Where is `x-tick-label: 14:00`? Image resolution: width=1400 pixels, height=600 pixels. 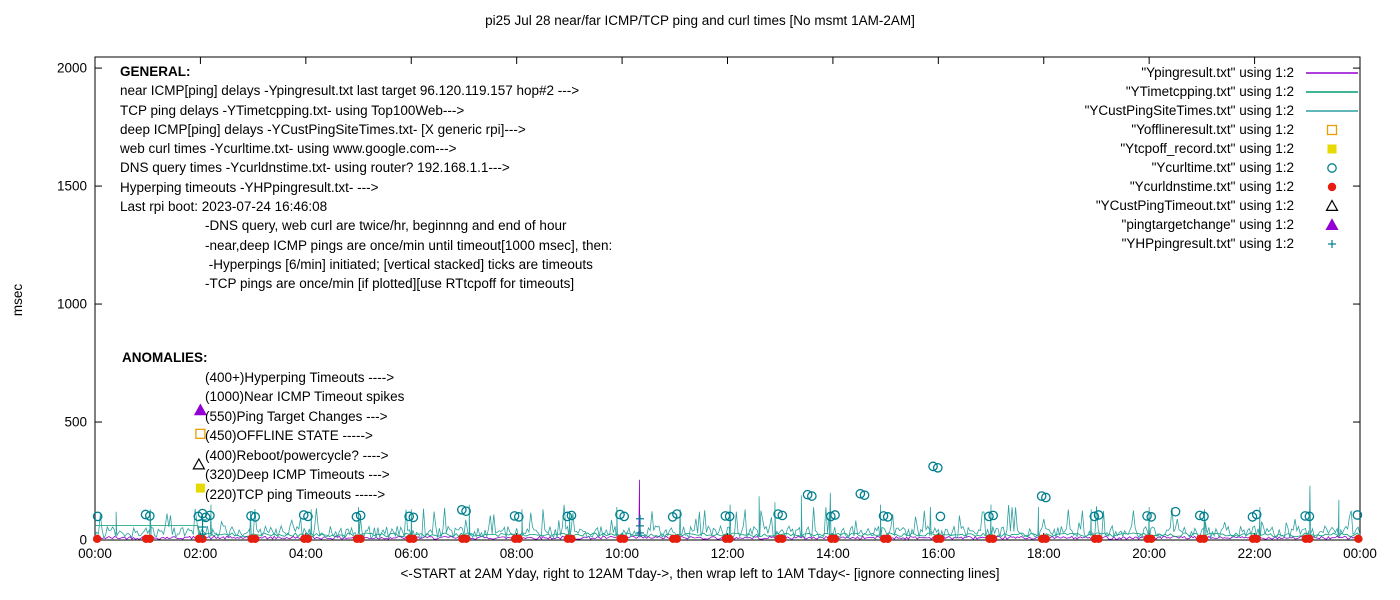
x-tick-label: 14:00 is located at coordinates (833, 553).